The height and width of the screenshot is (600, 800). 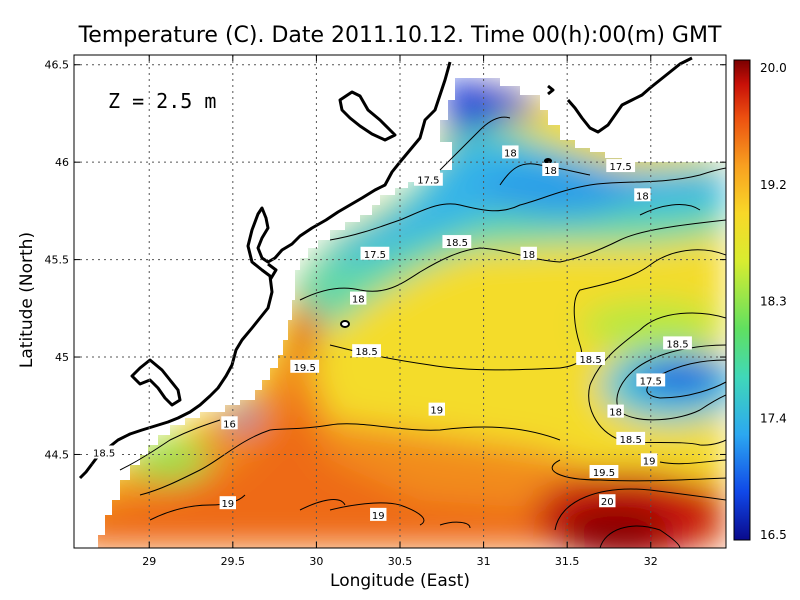 I want to click on contour-label: 16, so click(x=229, y=423).